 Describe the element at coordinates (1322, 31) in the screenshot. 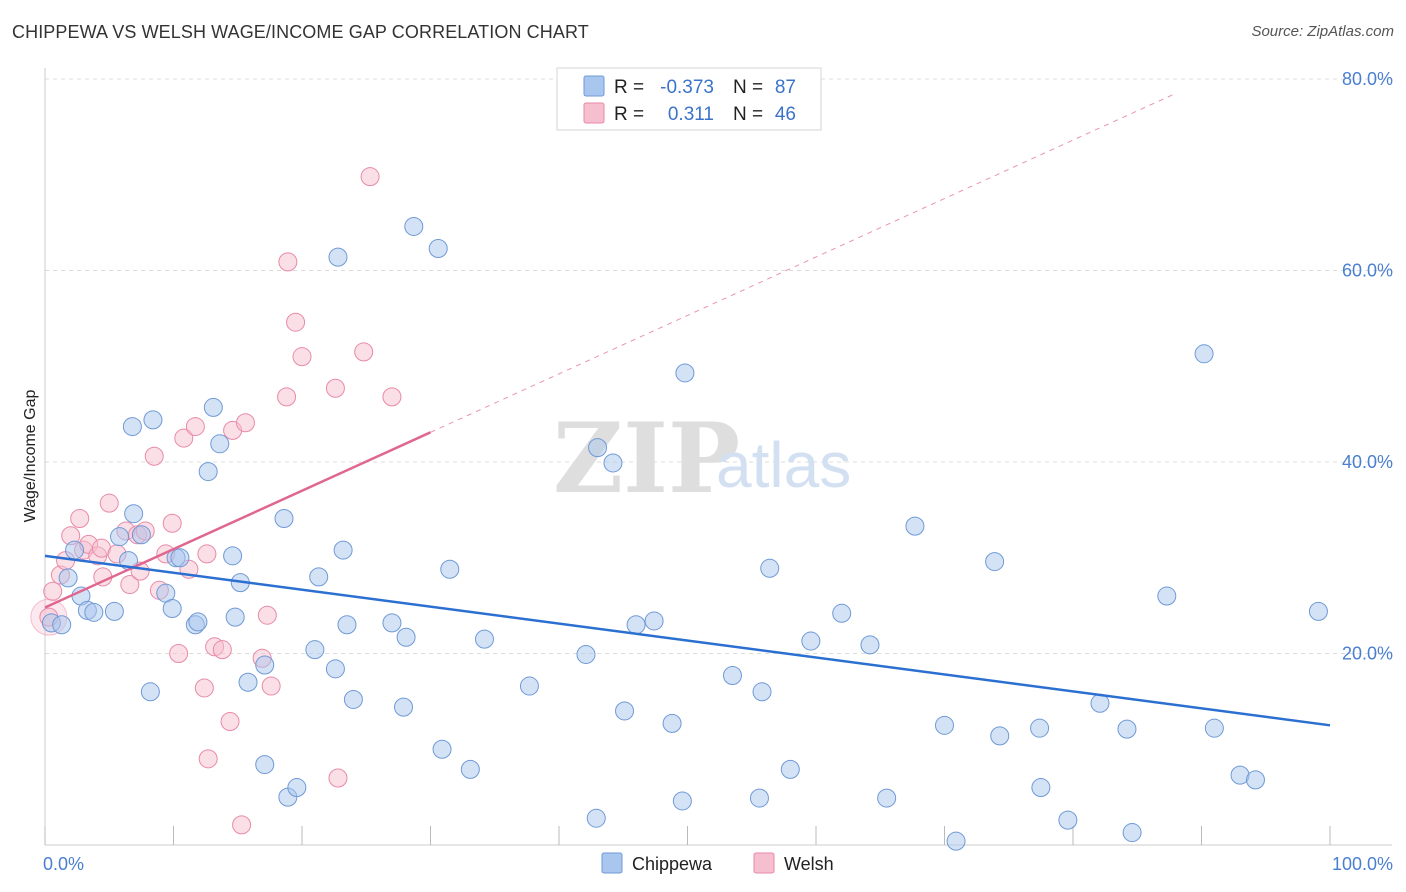

I see `source-label: Source: ZipAtlas.com` at that location.